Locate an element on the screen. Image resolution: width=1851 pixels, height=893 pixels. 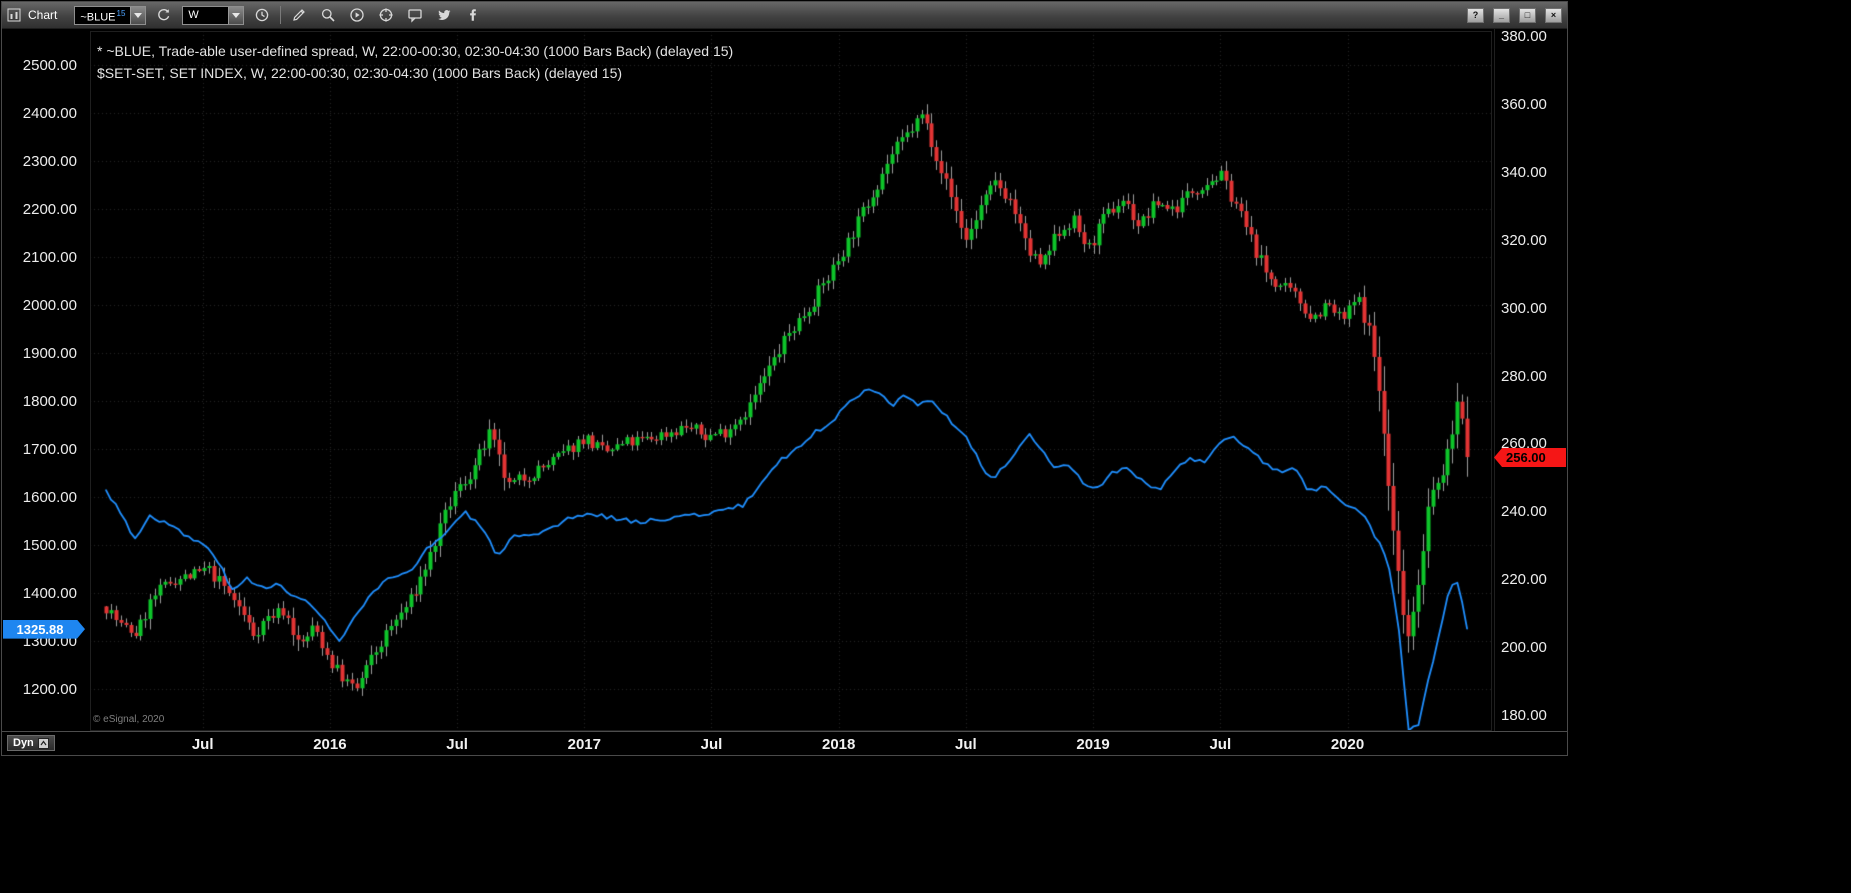
chat-bubble-icon is located at coordinates (415, 16).